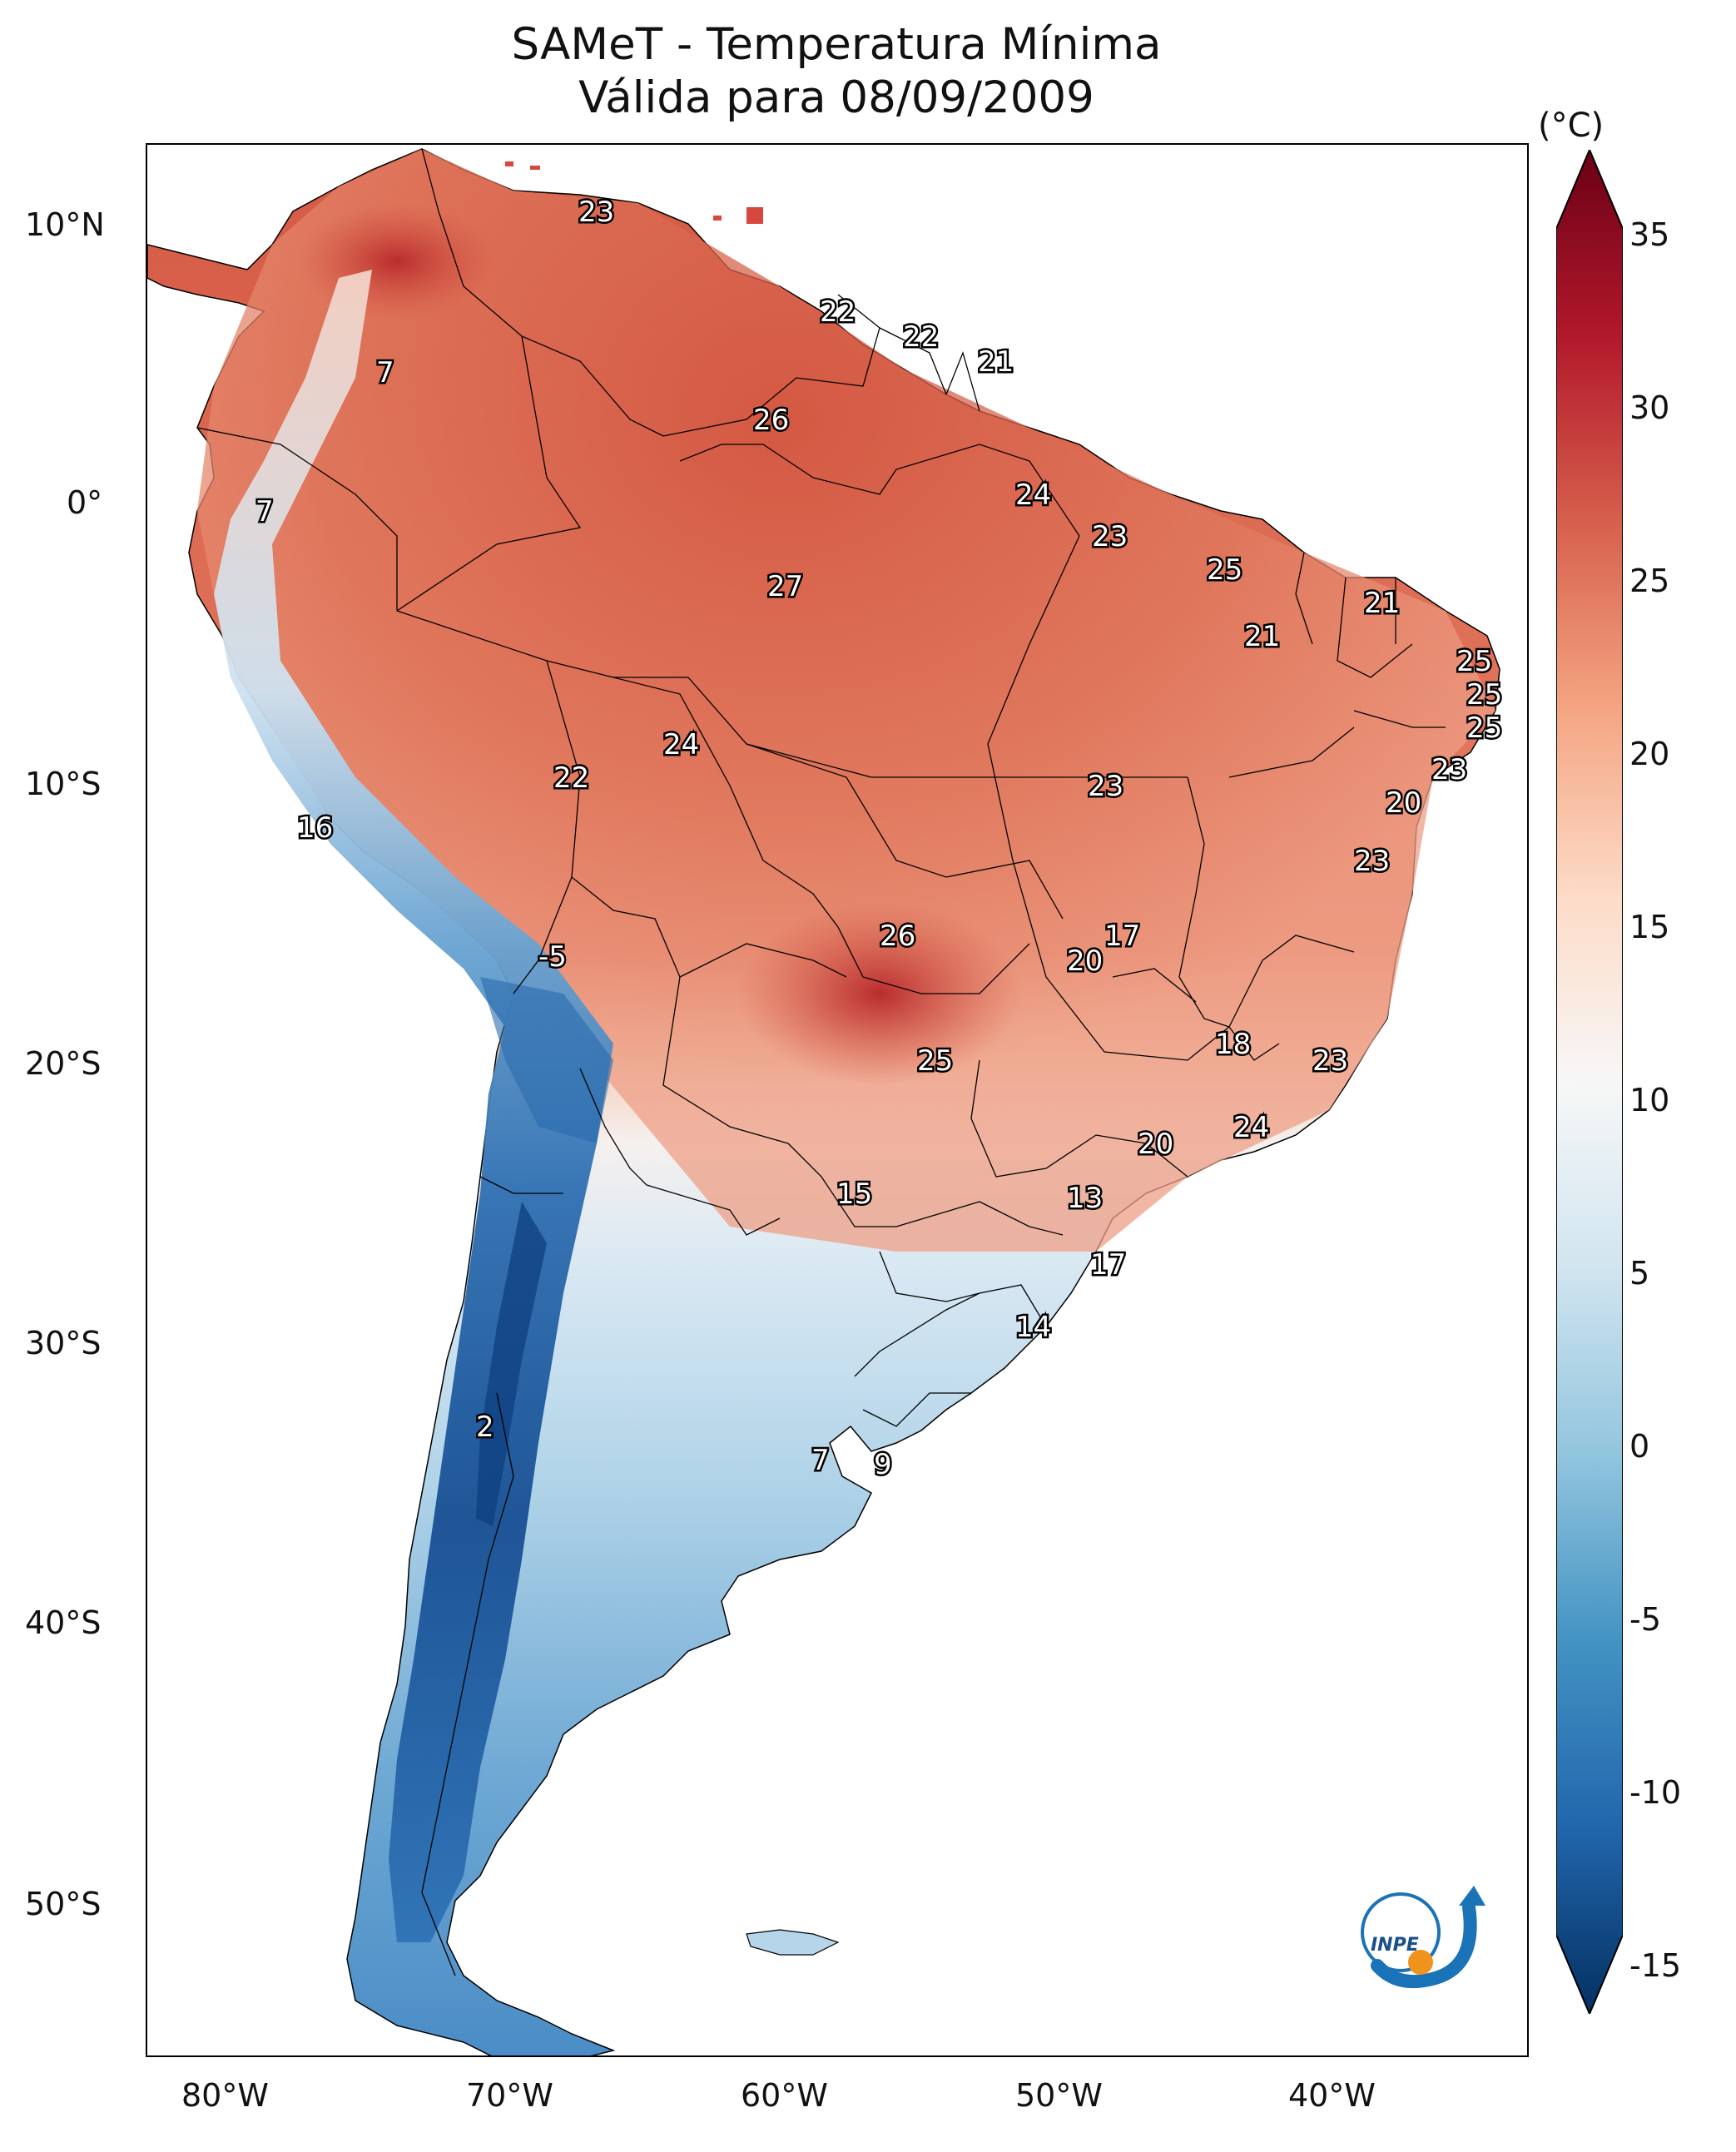  What do you see at coordinates (64, 784) in the screenshot?
I see `lat-label-10s: 10°S` at bounding box center [64, 784].